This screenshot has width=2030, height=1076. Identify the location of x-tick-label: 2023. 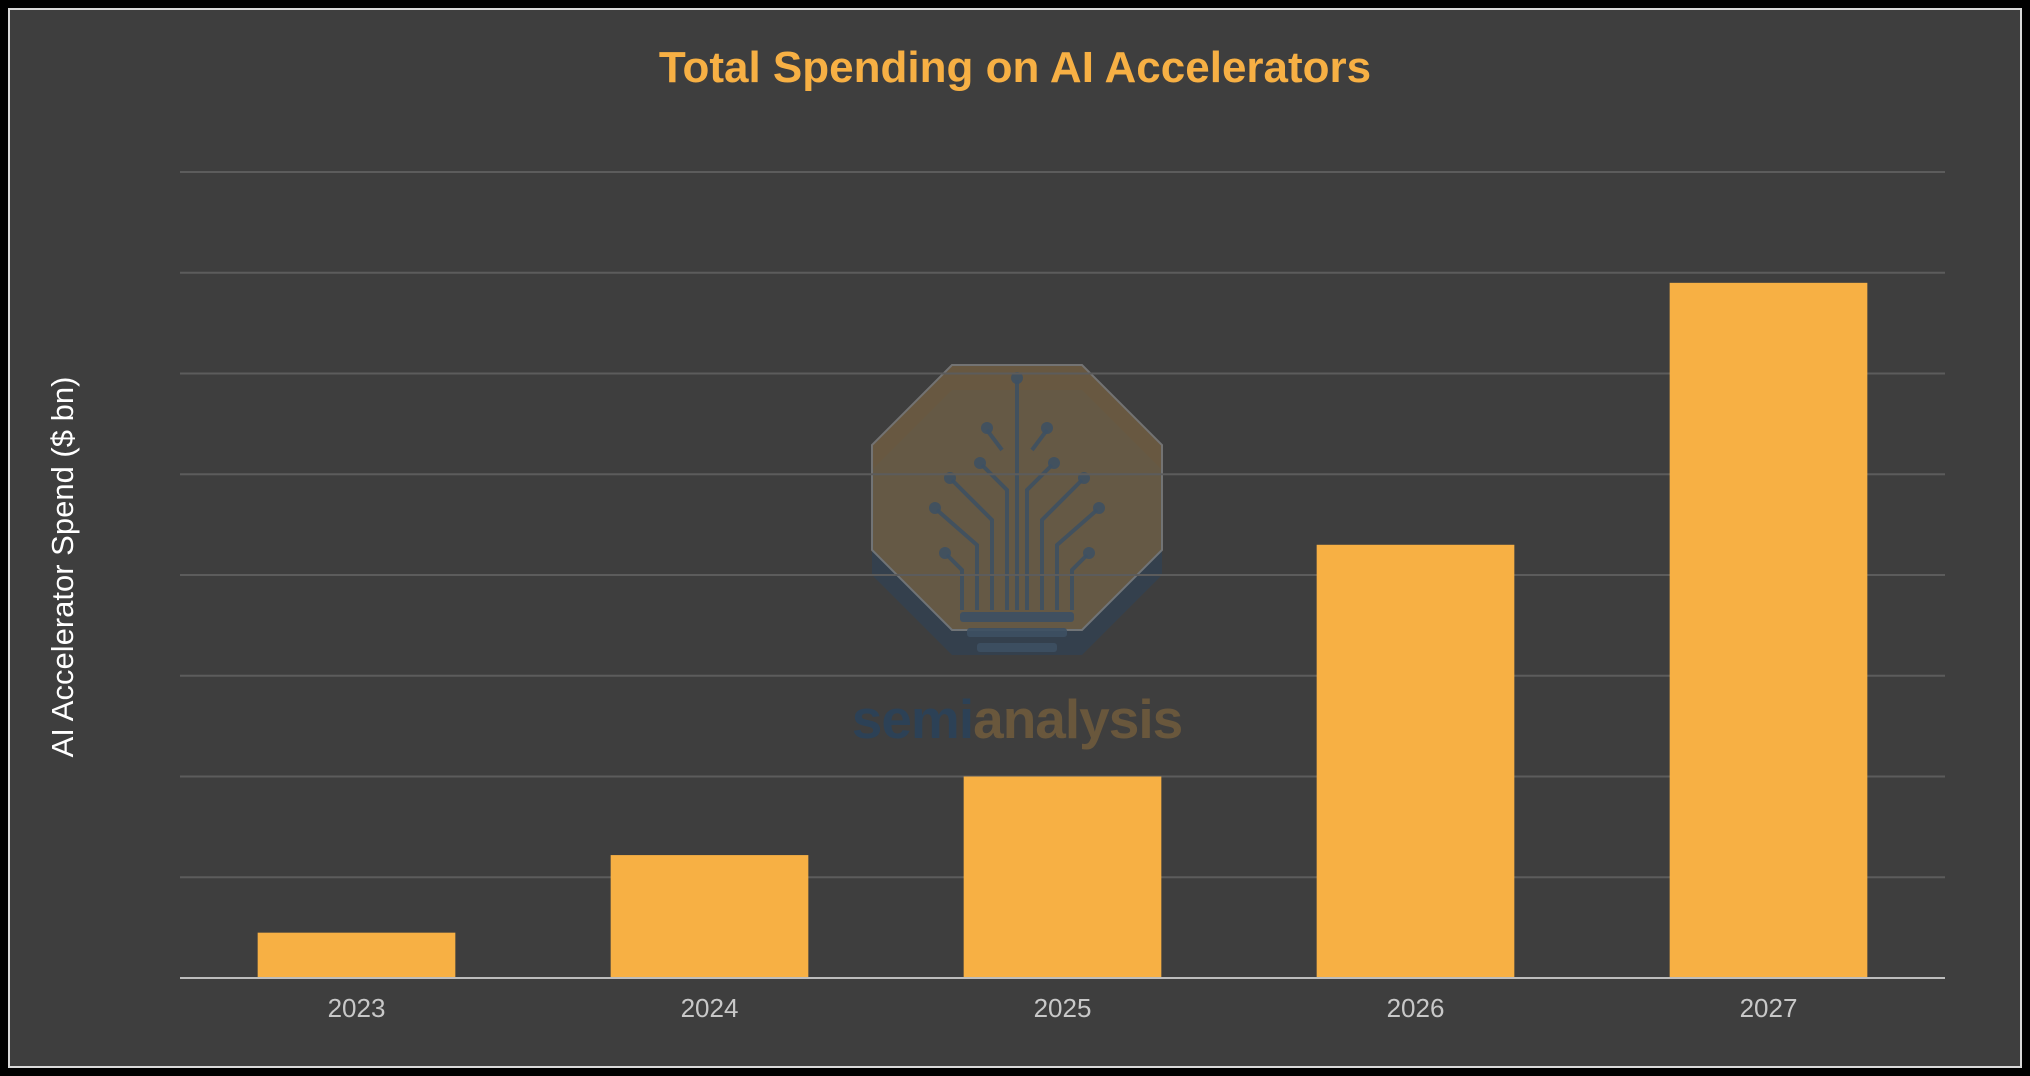
(357, 1008).